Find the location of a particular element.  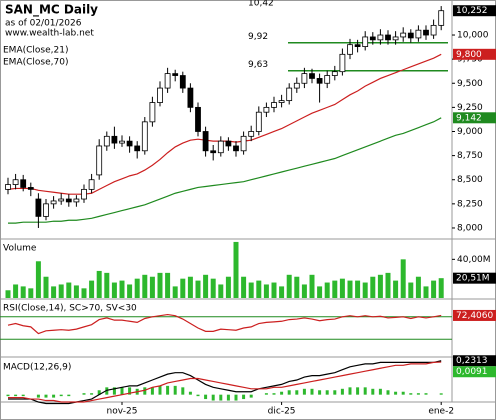

legend-entry: EMA(Close,21) is located at coordinates (35, 51).